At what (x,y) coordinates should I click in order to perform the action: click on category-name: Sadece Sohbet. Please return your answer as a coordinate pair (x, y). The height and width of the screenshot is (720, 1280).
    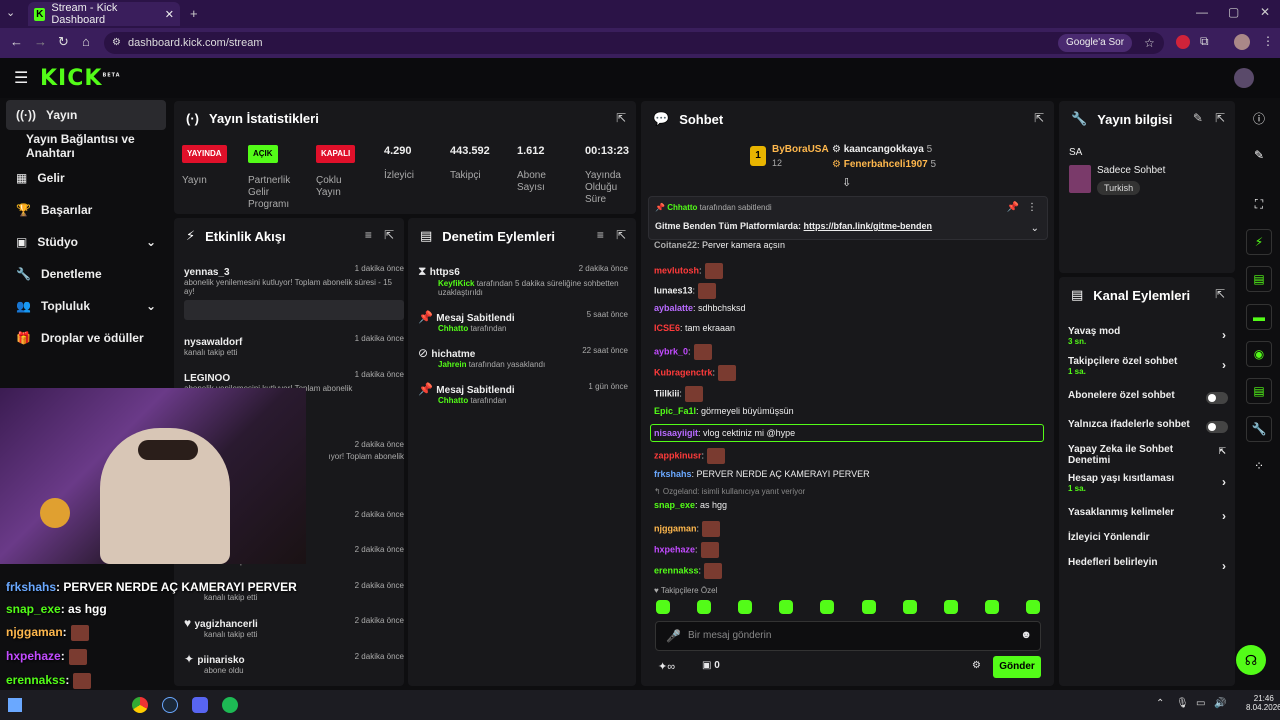
    Looking at the image, I should click on (1131, 170).